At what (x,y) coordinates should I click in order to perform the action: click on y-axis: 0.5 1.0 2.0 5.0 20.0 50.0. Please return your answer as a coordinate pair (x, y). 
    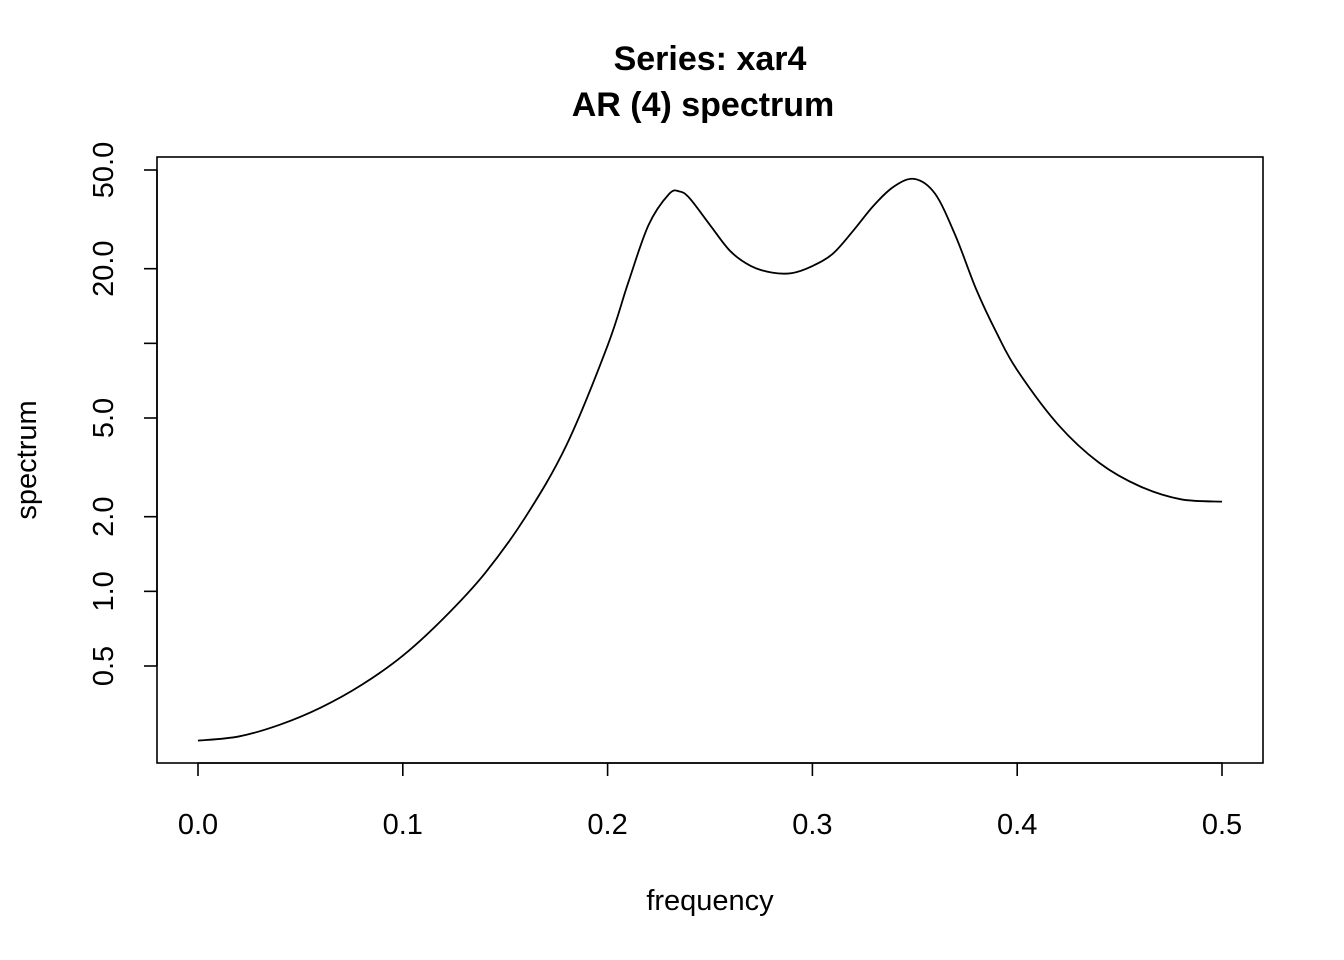
    Looking at the image, I should click on (123, 414).